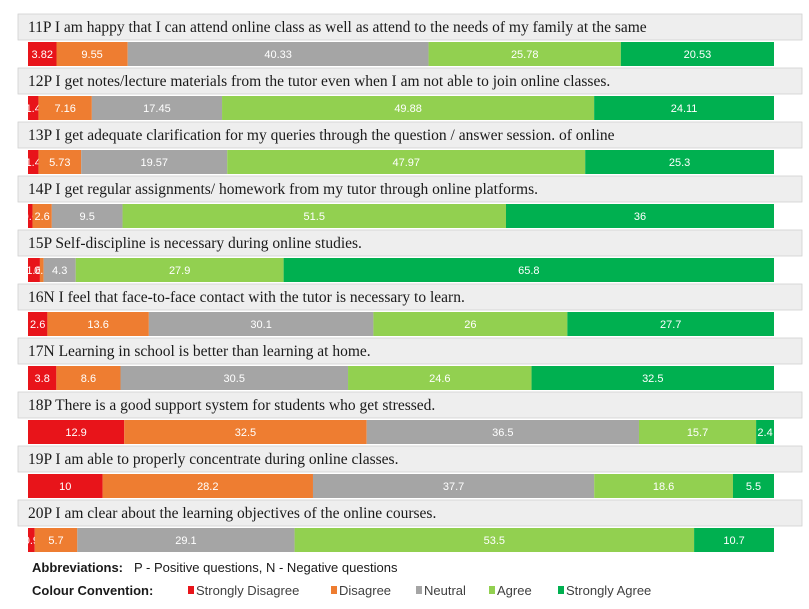 The width and height of the screenshot is (809, 609). What do you see at coordinates (77, 567) in the screenshot?
I see `abbreviations-label: Abbreviations:` at bounding box center [77, 567].